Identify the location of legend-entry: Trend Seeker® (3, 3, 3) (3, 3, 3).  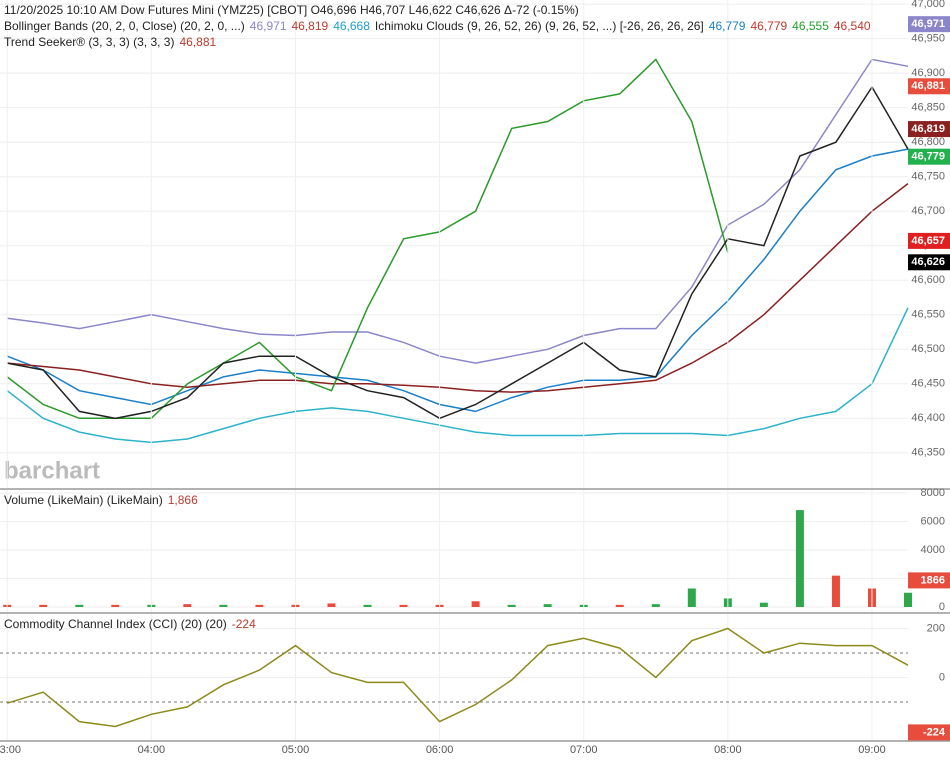
(89, 42).